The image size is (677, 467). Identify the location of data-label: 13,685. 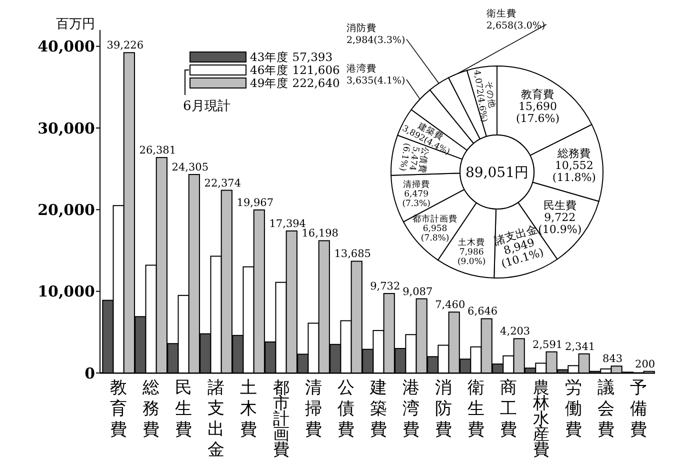
(352, 254).